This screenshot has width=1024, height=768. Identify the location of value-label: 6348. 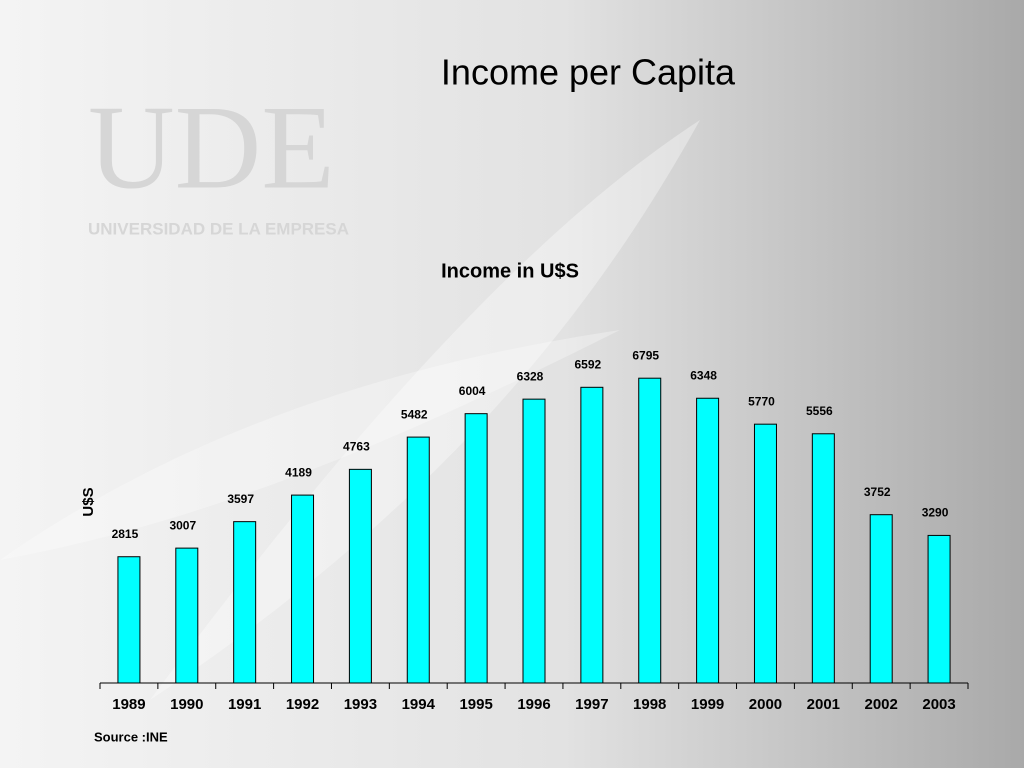
(703, 375).